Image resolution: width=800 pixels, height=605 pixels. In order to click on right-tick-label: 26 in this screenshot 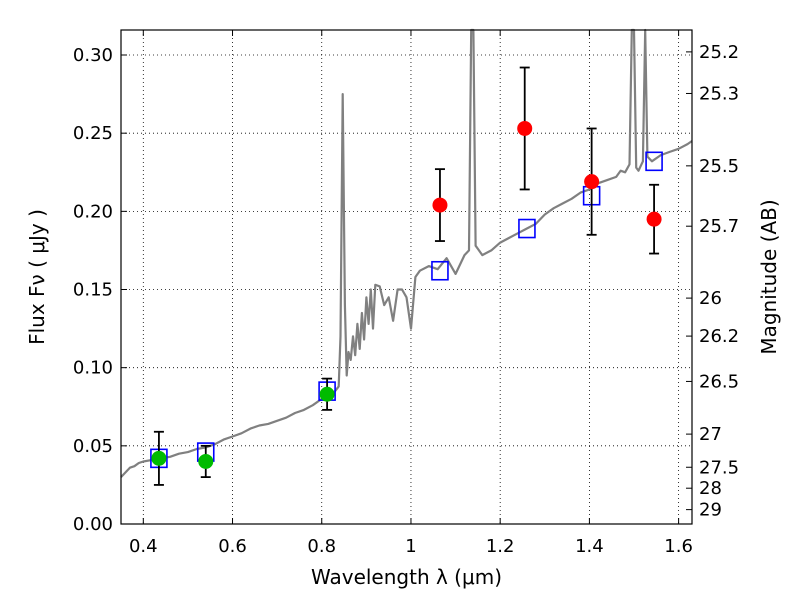, I will do `click(710, 298)`.